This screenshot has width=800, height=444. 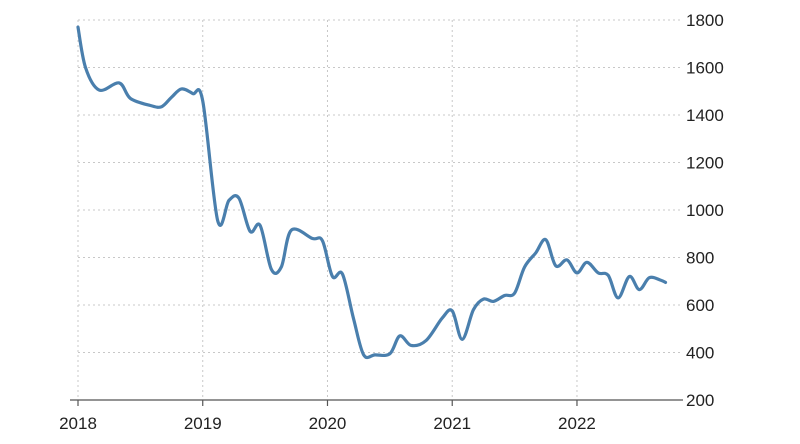 I want to click on x-tick-label-2: 2020, so click(x=328, y=423).